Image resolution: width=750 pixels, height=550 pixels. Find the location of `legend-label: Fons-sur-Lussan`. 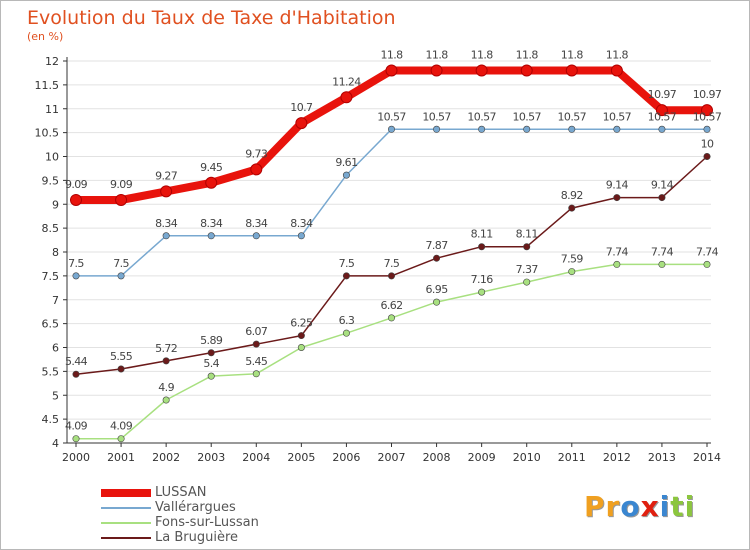

legend-label: Fons-sur-Lussan is located at coordinates (207, 522).